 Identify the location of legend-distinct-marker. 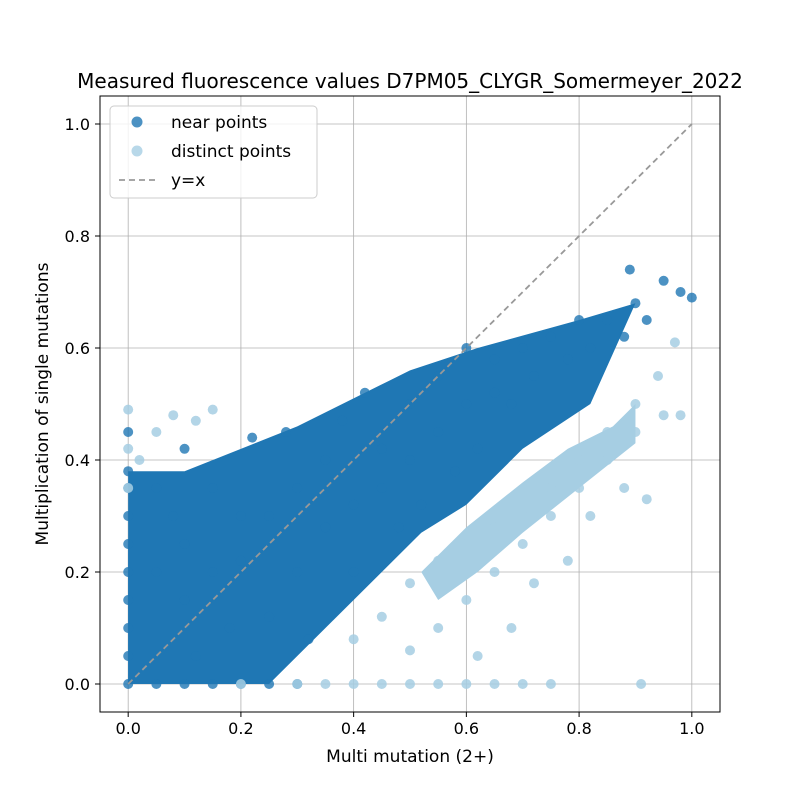
(137, 151).